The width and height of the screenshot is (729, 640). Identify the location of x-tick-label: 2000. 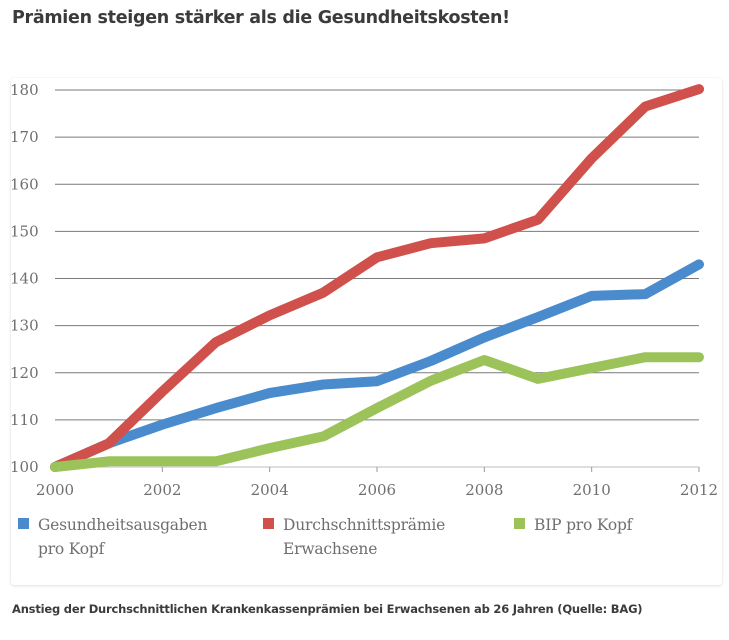
(55, 490).